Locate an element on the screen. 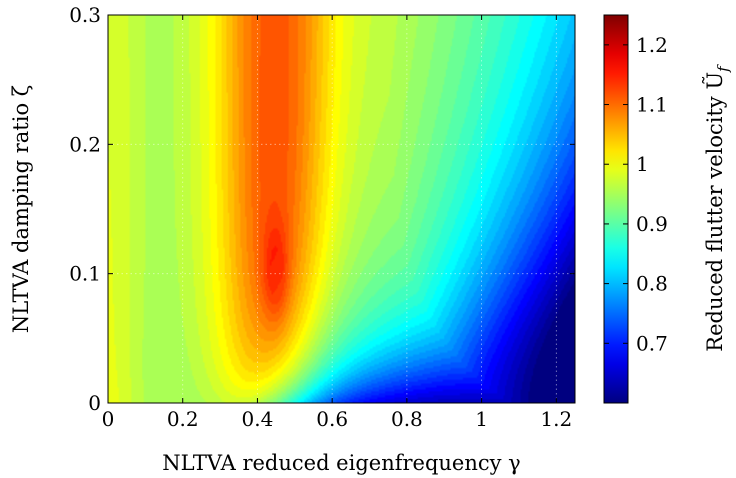 The image size is (736, 478). x-tick-label-2: 0.4 is located at coordinates (258, 419).